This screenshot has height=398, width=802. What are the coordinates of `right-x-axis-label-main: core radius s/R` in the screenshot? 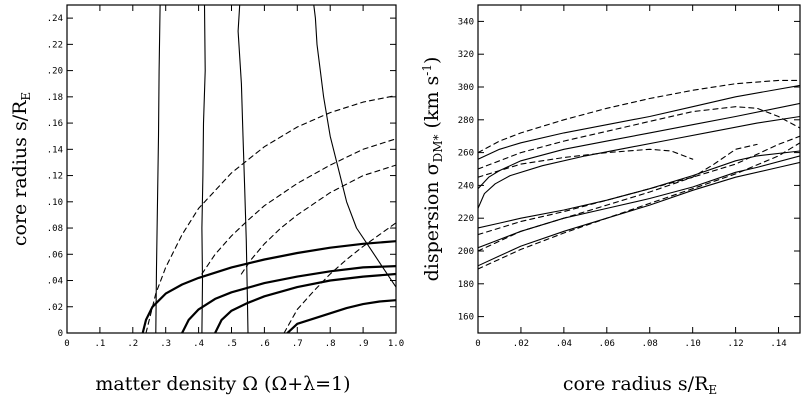 It's located at (636, 384).